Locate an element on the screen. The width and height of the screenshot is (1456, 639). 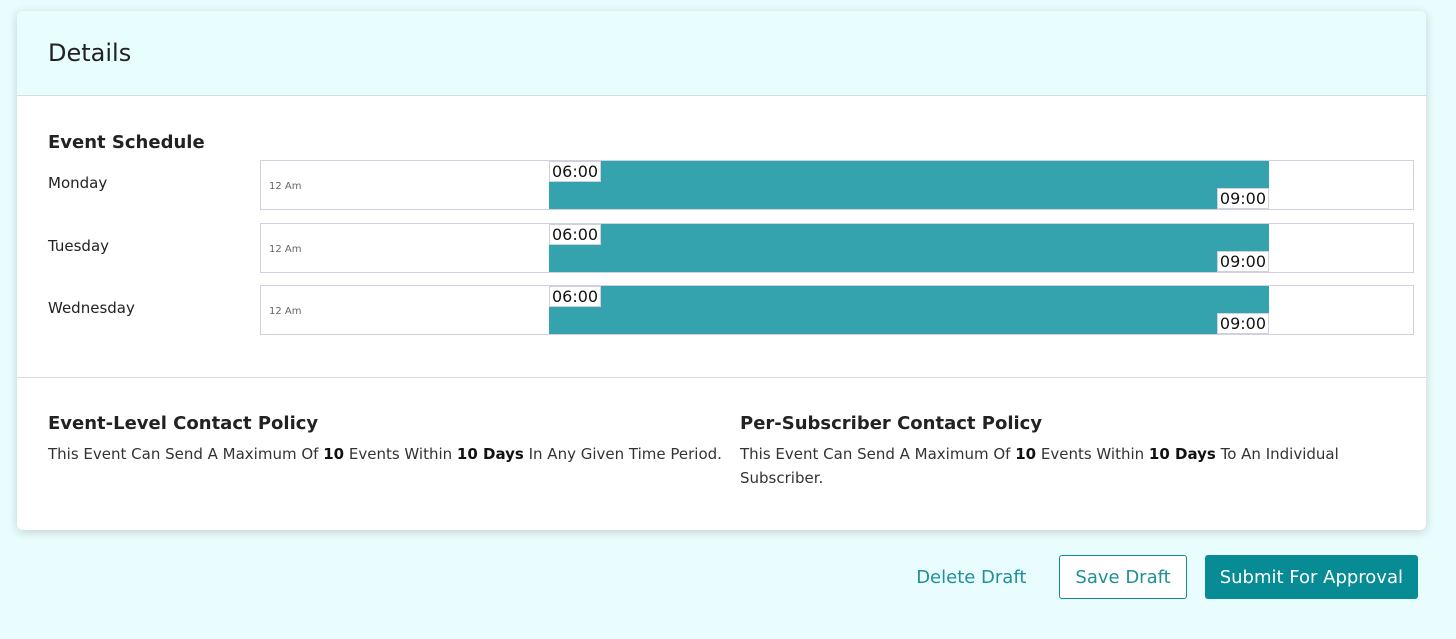
submit-for-approval-button: Submit For Approval is located at coordinates (1311, 577).